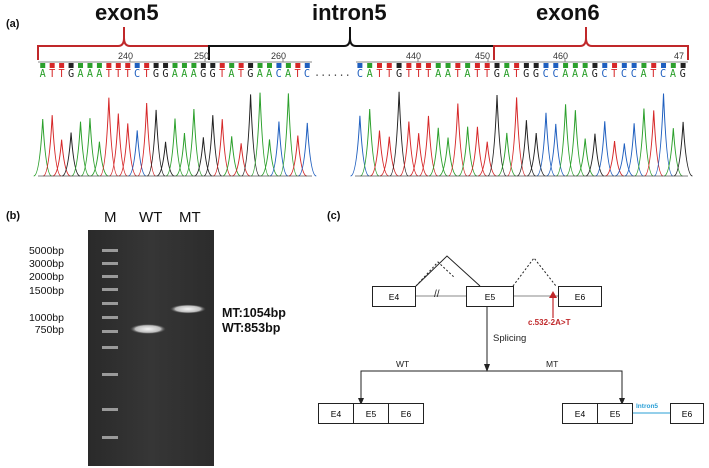 Image resolution: width=709 pixels, height=468 pixels. Describe the element at coordinates (334, 216) in the screenshot. I see `panel-c-tag: (c)` at that location.